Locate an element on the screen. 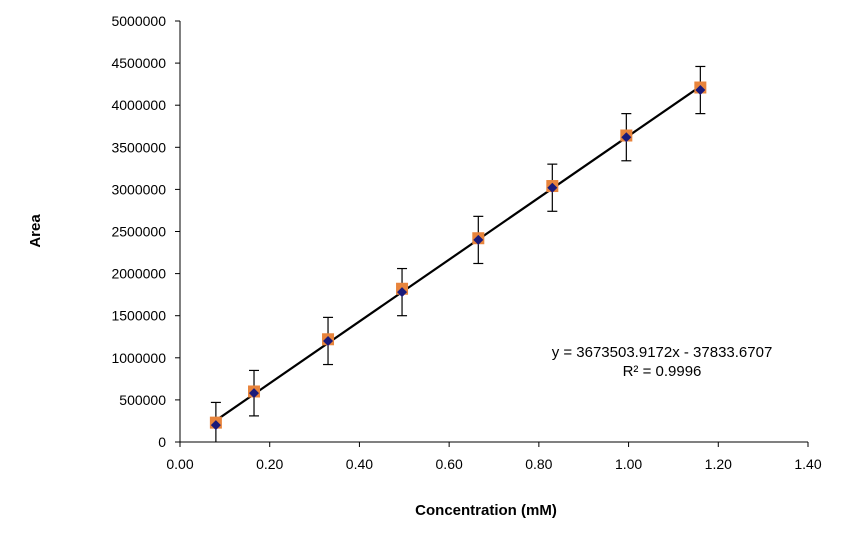 The width and height of the screenshot is (856, 533). y-tick-label: 1500000 is located at coordinates (138, 316).